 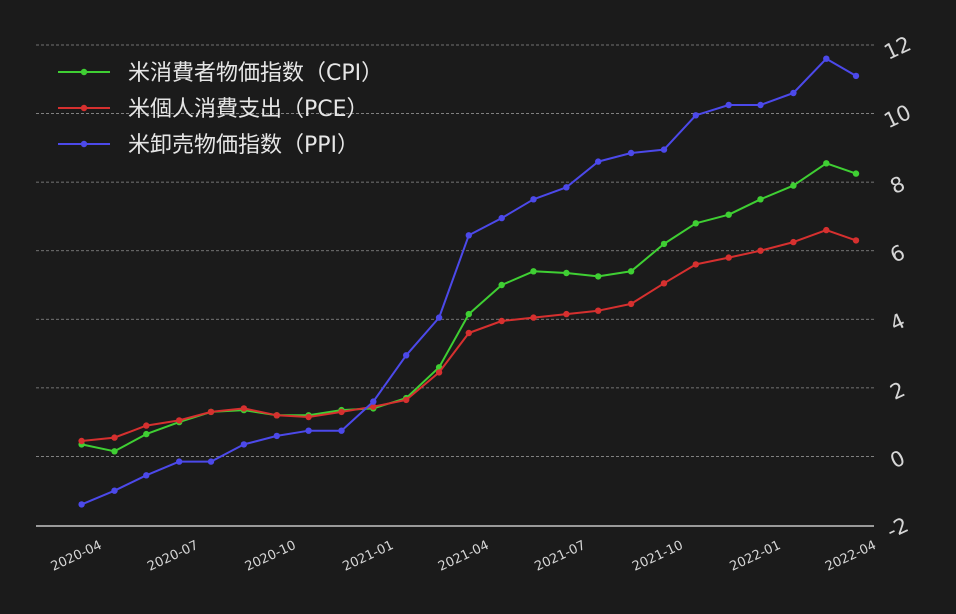 I want to click on x-tick-label: 2022-04, so click(x=851, y=556).